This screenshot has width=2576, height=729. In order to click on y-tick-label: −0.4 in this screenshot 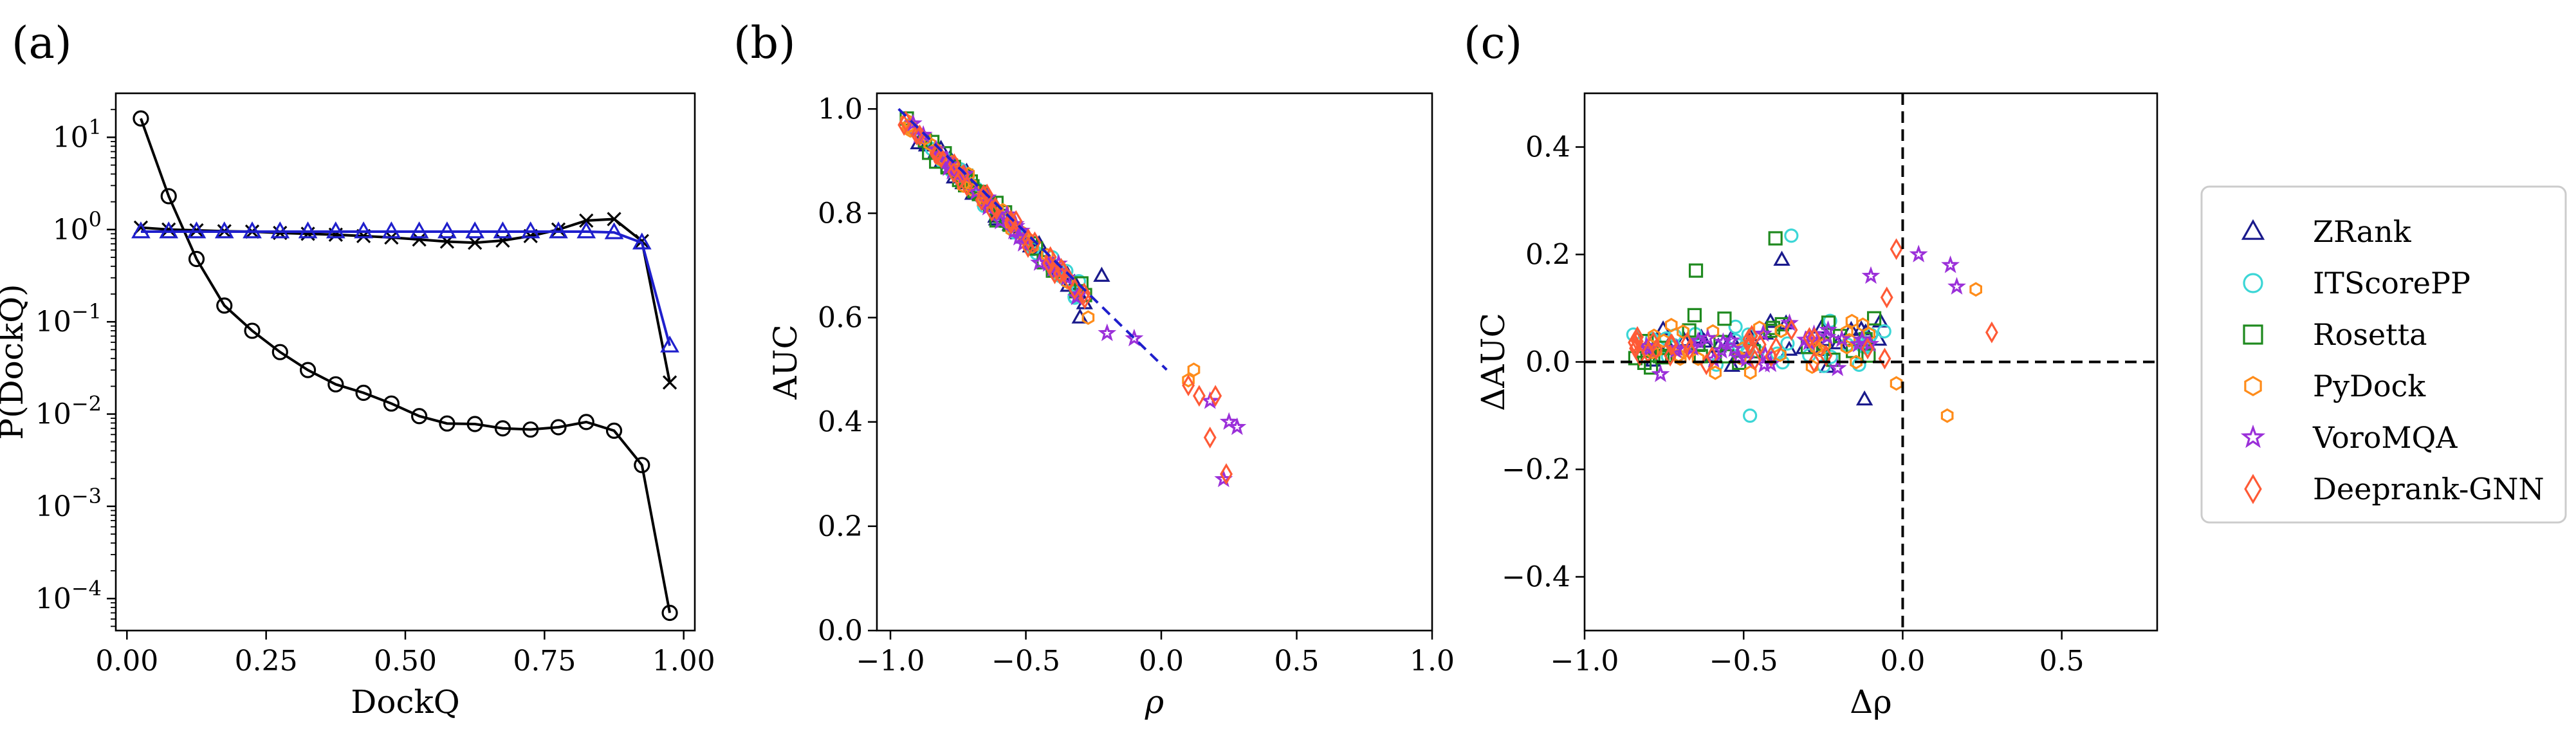, I will do `click(1536, 578)`.